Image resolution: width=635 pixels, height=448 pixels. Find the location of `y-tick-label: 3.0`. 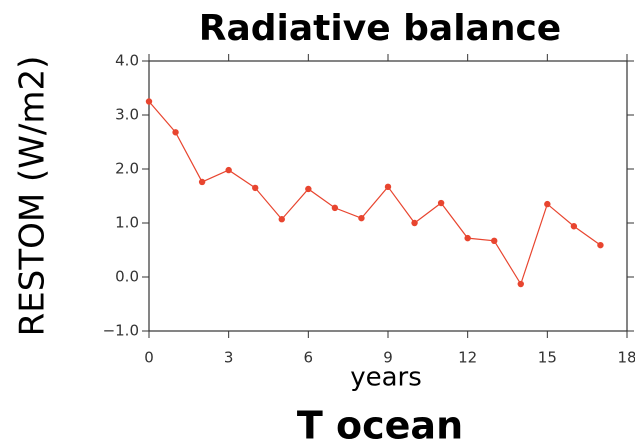

y-tick-label: 3.0 is located at coordinates (127, 115).